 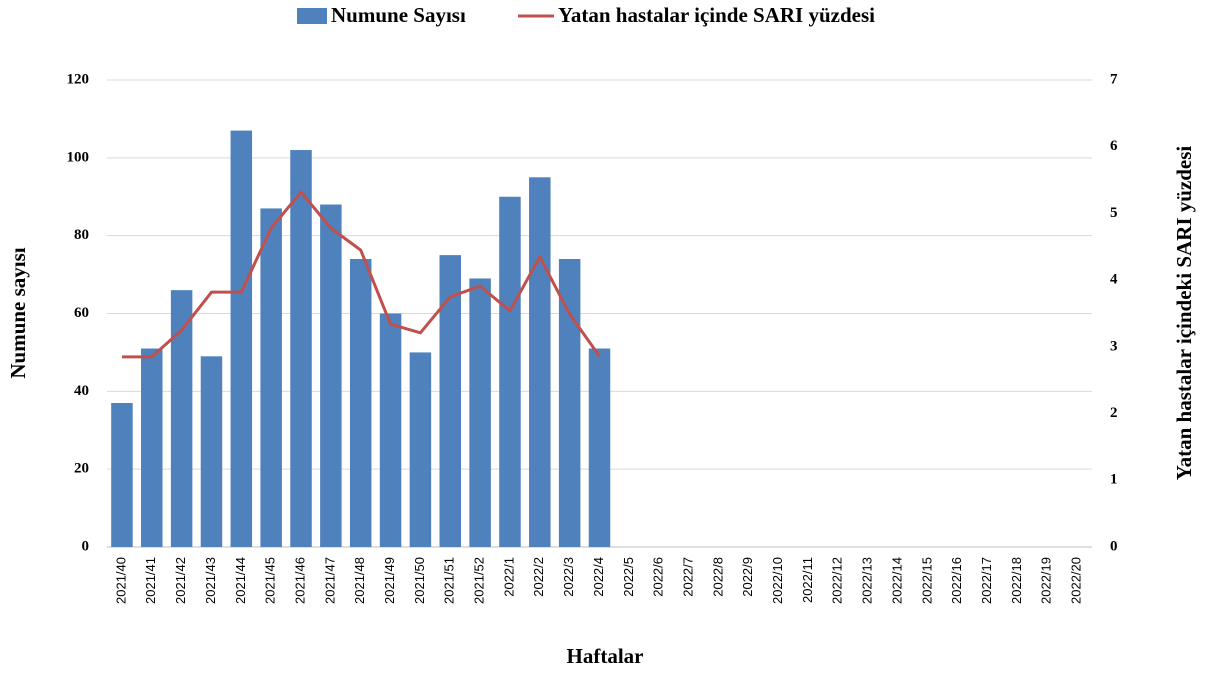 What do you see at coordinates (717, 577) in the screenshot?
I see `x-tick-label: 2022/8` at bounding box center [717, 577].